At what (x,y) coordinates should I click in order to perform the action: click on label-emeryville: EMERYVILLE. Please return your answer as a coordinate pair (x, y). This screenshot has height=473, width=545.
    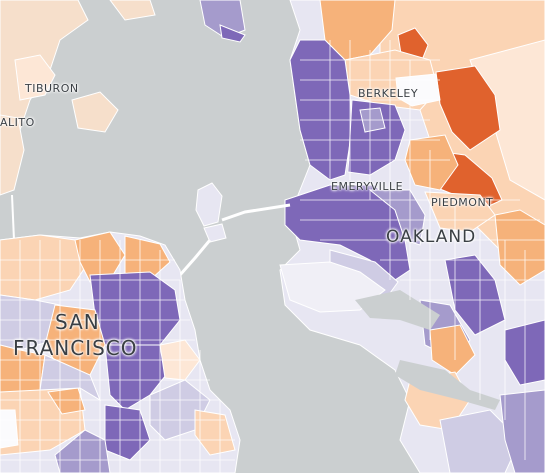
    Looking at the image, I should click on (367, 186).